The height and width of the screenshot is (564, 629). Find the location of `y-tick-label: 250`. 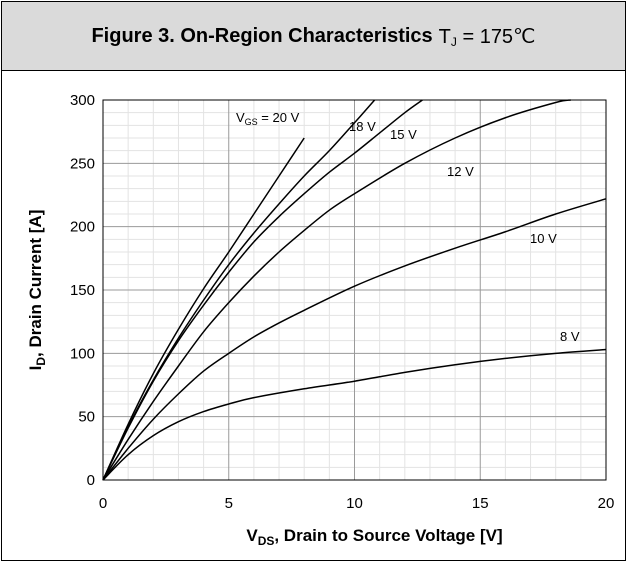

y-tick-label: 250 is located at coordinates (82, 163).